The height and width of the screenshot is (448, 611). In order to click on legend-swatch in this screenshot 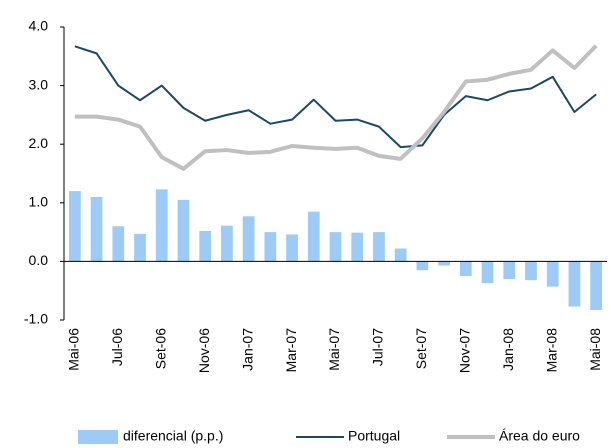, I will do `click(98, 437)`.